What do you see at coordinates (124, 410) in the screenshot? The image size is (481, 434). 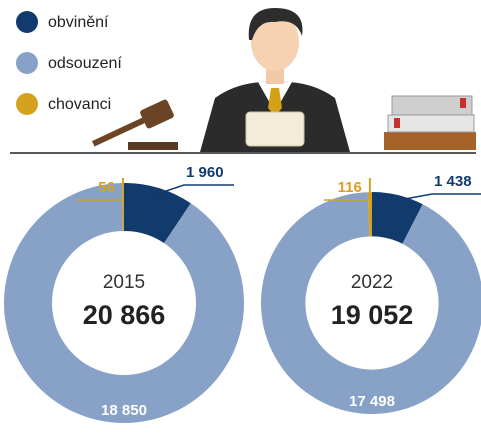 I see `data-label: 18 850` at bounding box center [124, 410].